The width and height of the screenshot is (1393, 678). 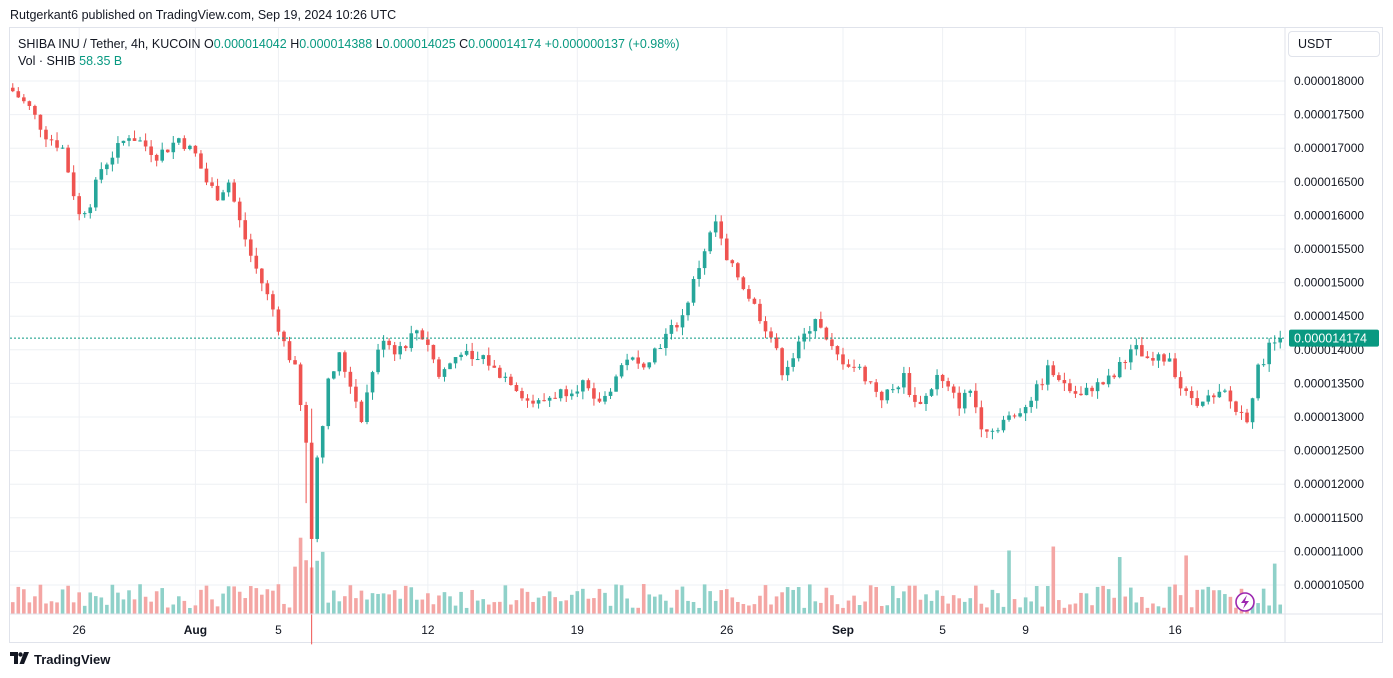 I want to click on volume-value: 58.35 B, so click(x=101, y=61).